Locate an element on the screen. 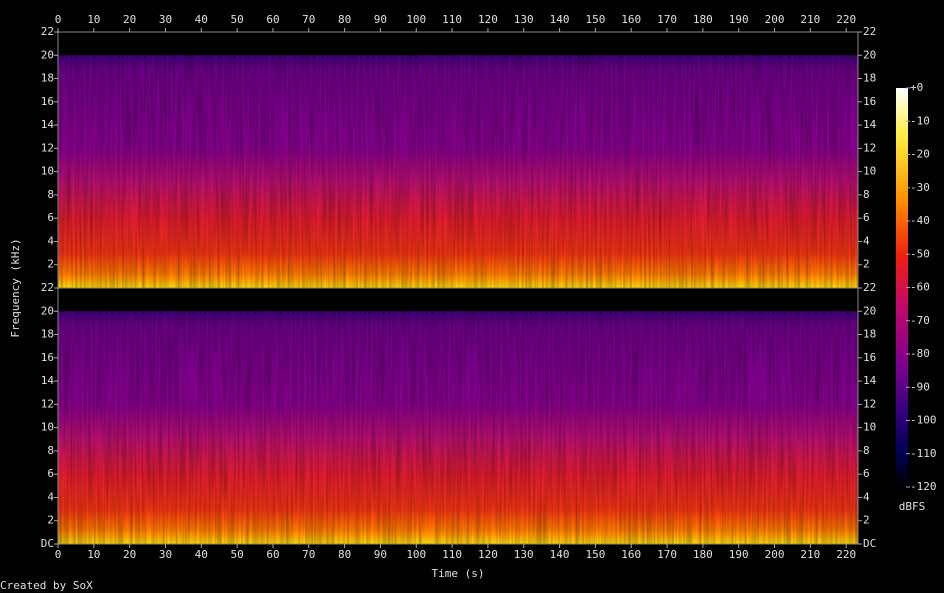  x-tick-label-top: 90 is located at coordinates (380, 19).